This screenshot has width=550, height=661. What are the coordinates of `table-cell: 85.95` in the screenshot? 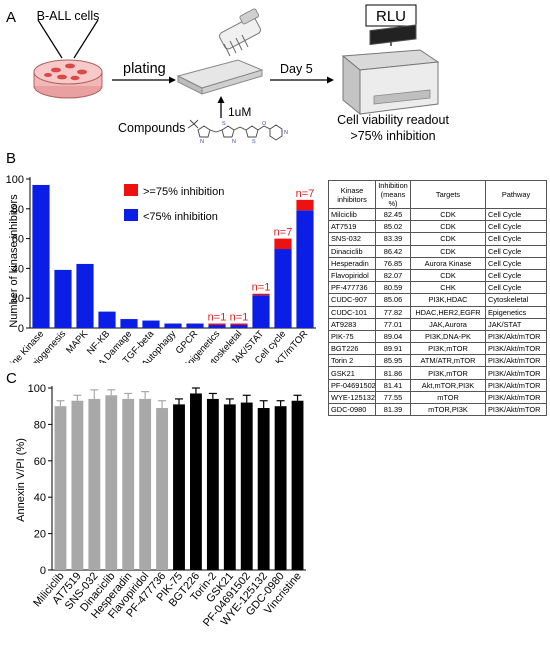 It's located at (393, 361).